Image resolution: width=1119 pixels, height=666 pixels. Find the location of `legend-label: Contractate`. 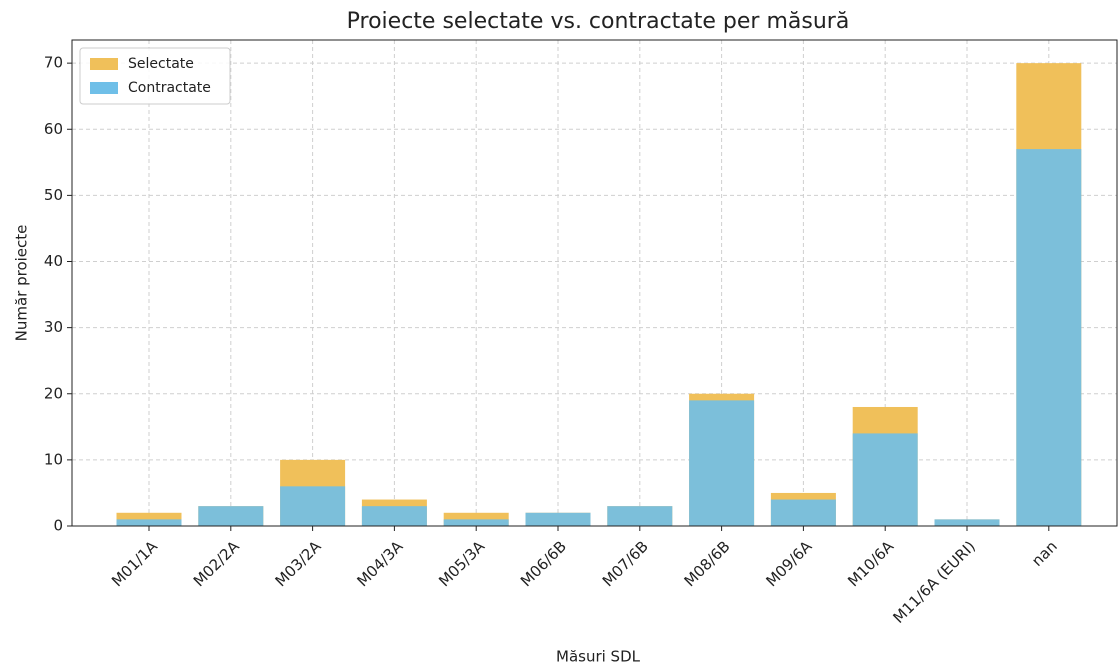

legend-label: Contractate is located at coordinates (169, 88).